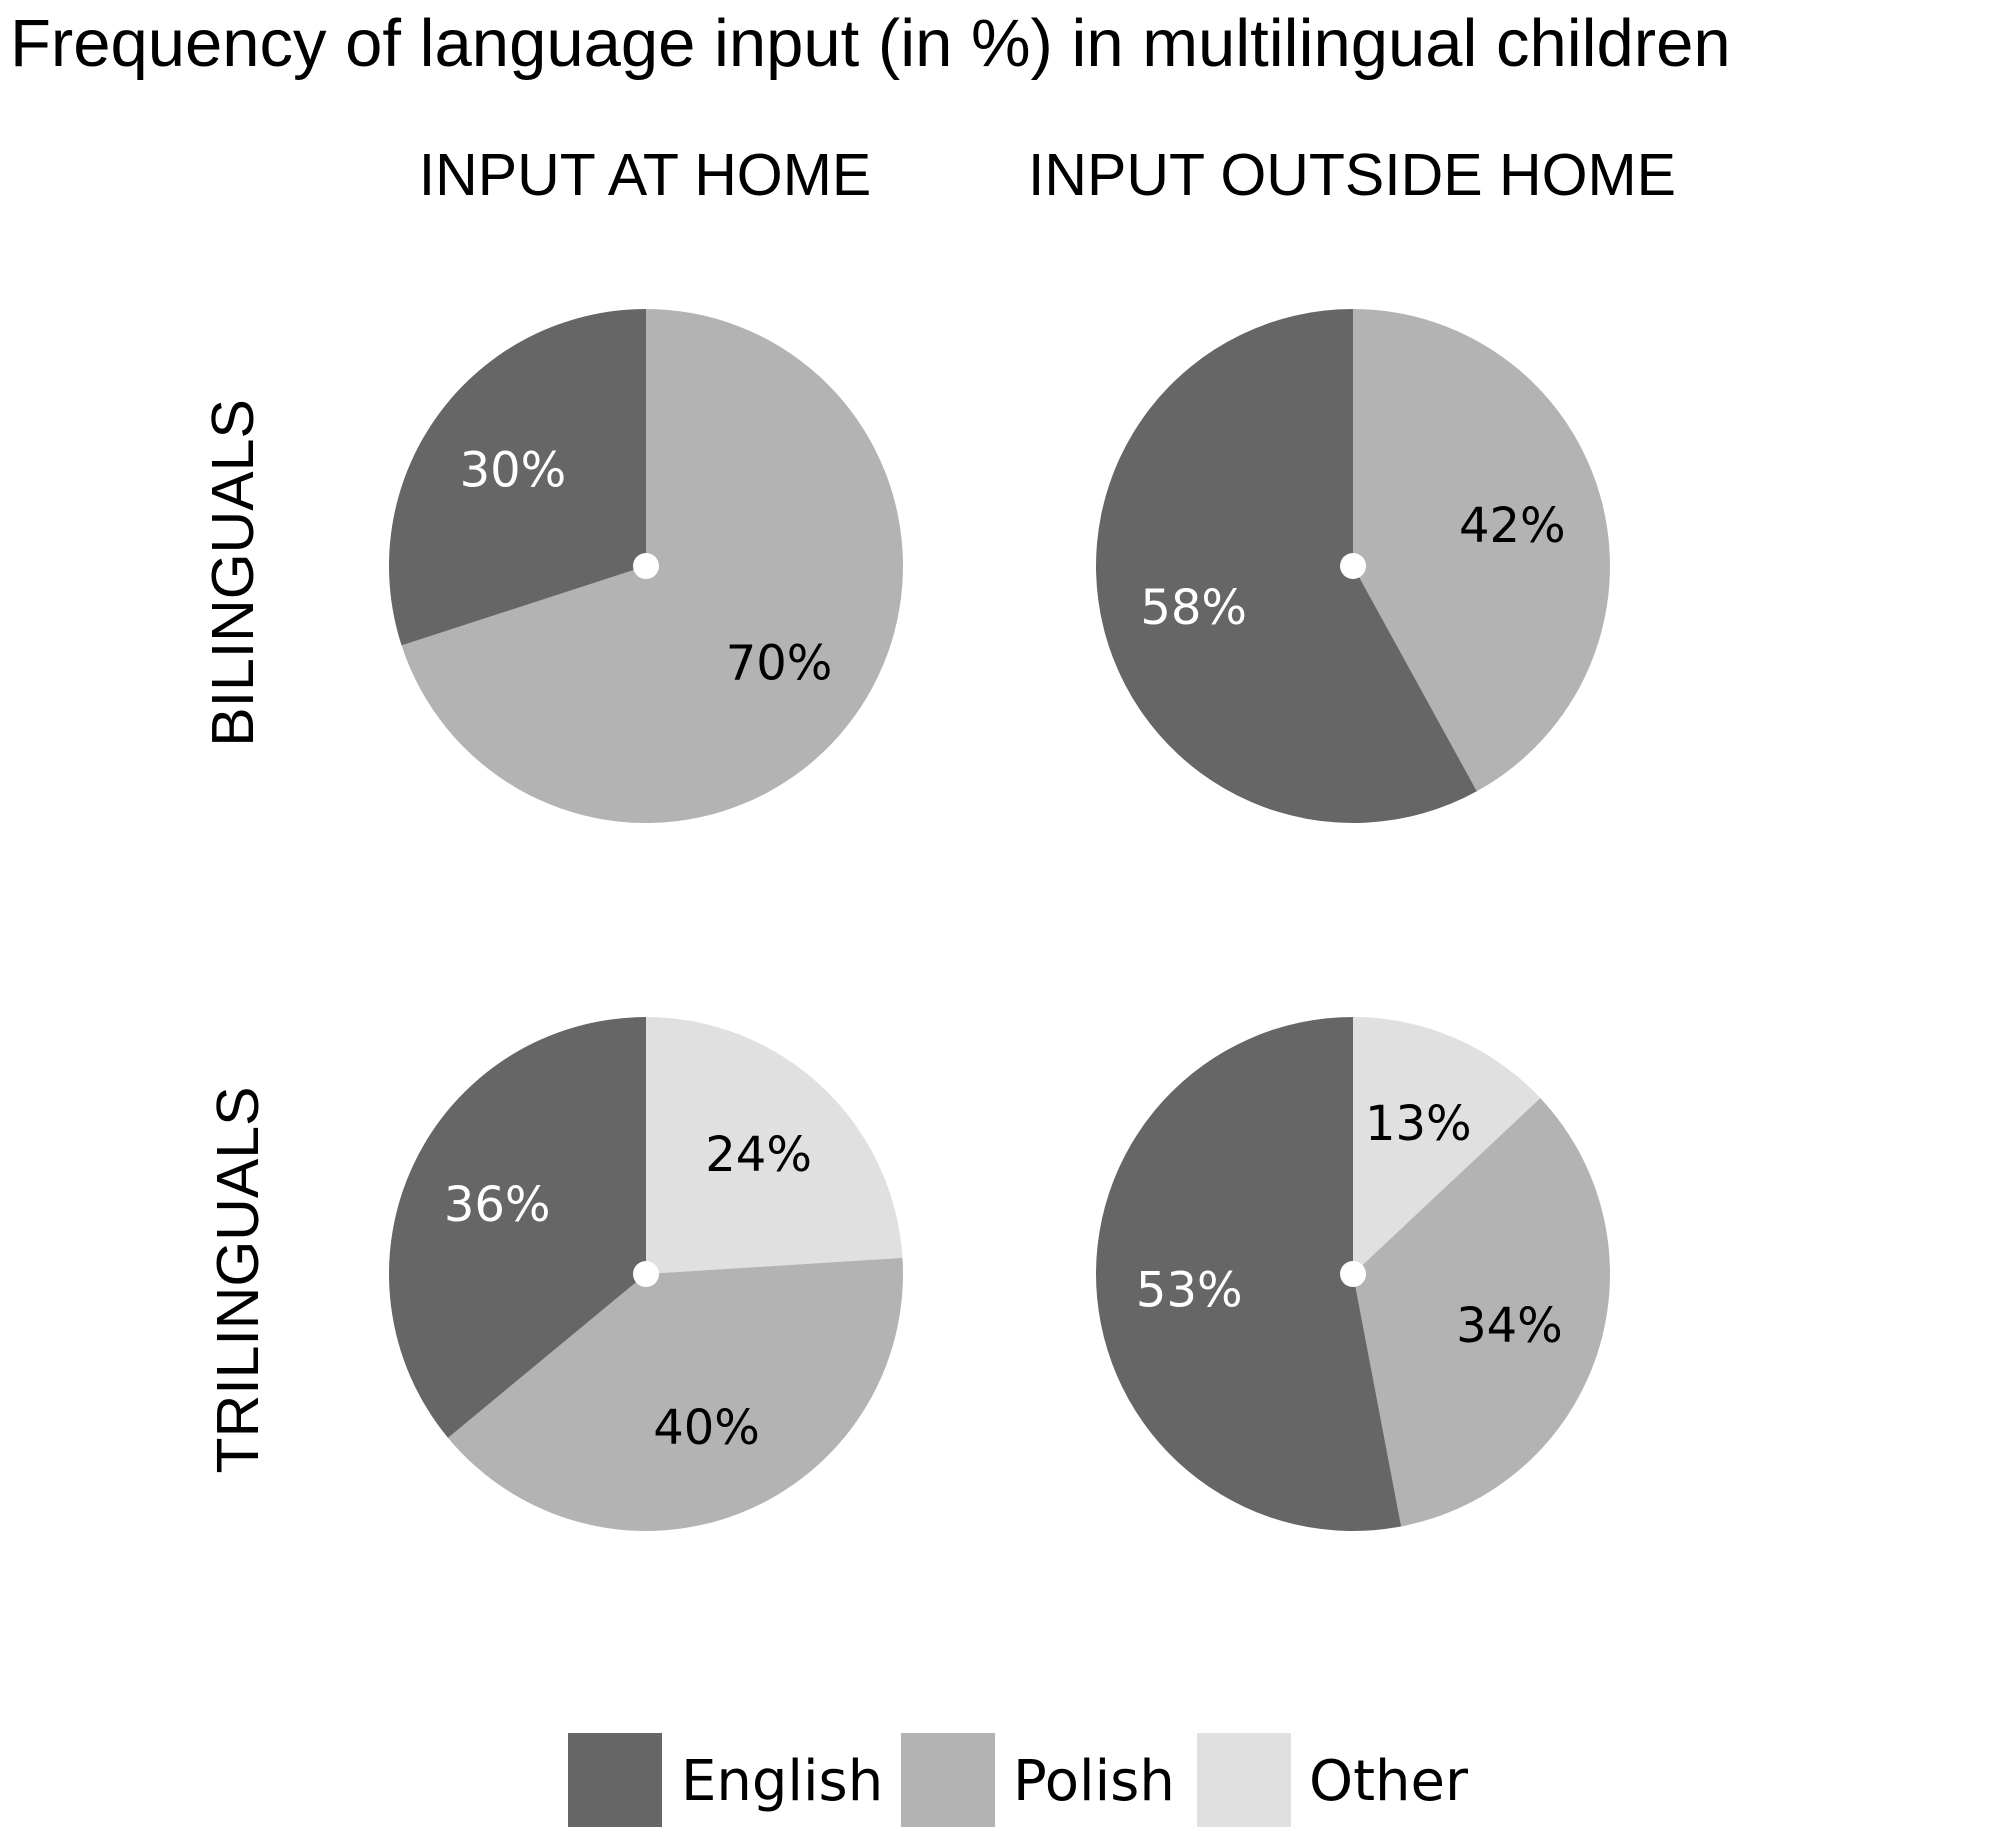  What do you see at coordinates (238, 1280) in the screenshot?
I see `row-header-trilinguals: TRILINGUALS` at bounding box center [238, 1280].